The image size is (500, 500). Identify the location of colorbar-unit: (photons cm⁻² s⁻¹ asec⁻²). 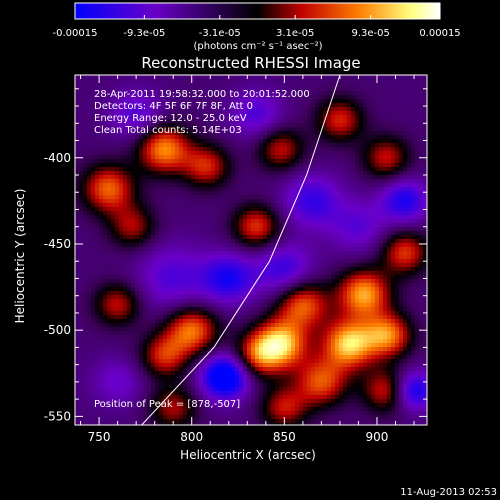
(257, 46).